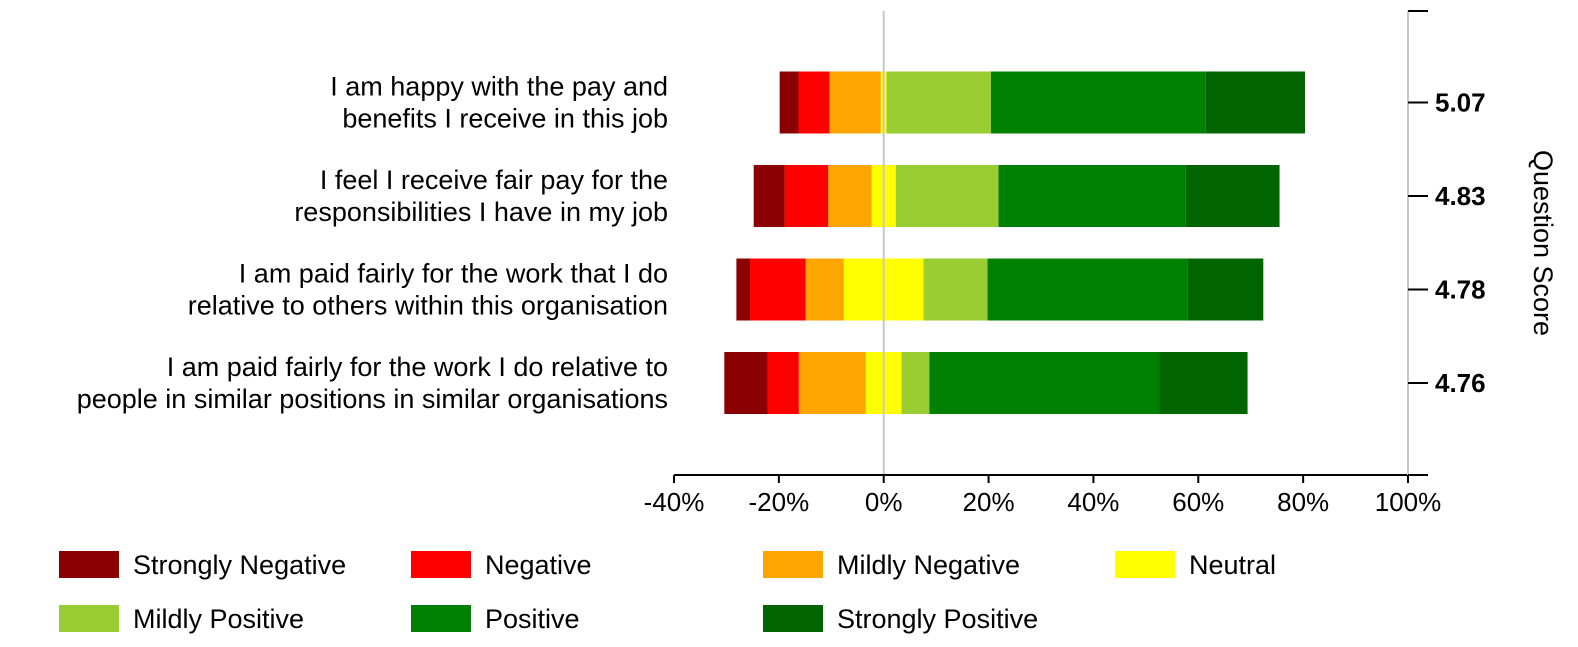  What do you see at coordinates (1460, 196) in the screenshot?
I see `question-score: 4.83` at bounding box center [1460, 196].